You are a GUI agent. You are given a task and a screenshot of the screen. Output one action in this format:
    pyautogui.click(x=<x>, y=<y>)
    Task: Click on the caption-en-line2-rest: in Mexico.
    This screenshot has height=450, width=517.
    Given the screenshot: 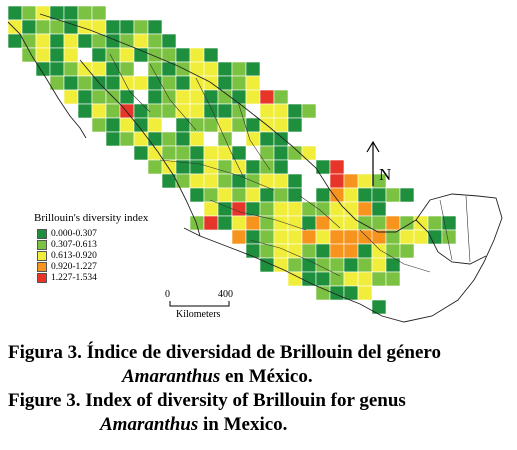 What is the action you would take?
    pyautogui.click(x=243, y=424)
    